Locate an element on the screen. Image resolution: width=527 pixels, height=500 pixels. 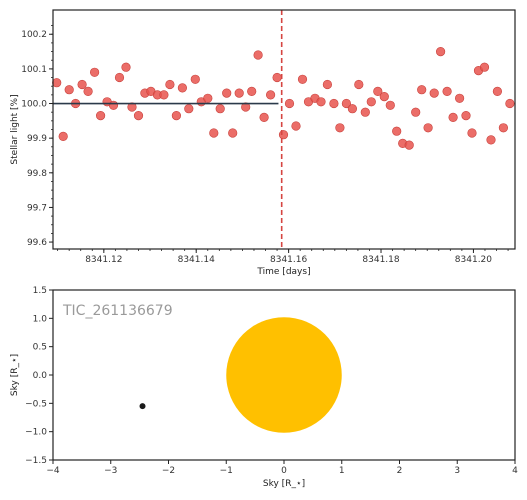
x-tick-label: 8341.16 is located at coordinates (288, 260).